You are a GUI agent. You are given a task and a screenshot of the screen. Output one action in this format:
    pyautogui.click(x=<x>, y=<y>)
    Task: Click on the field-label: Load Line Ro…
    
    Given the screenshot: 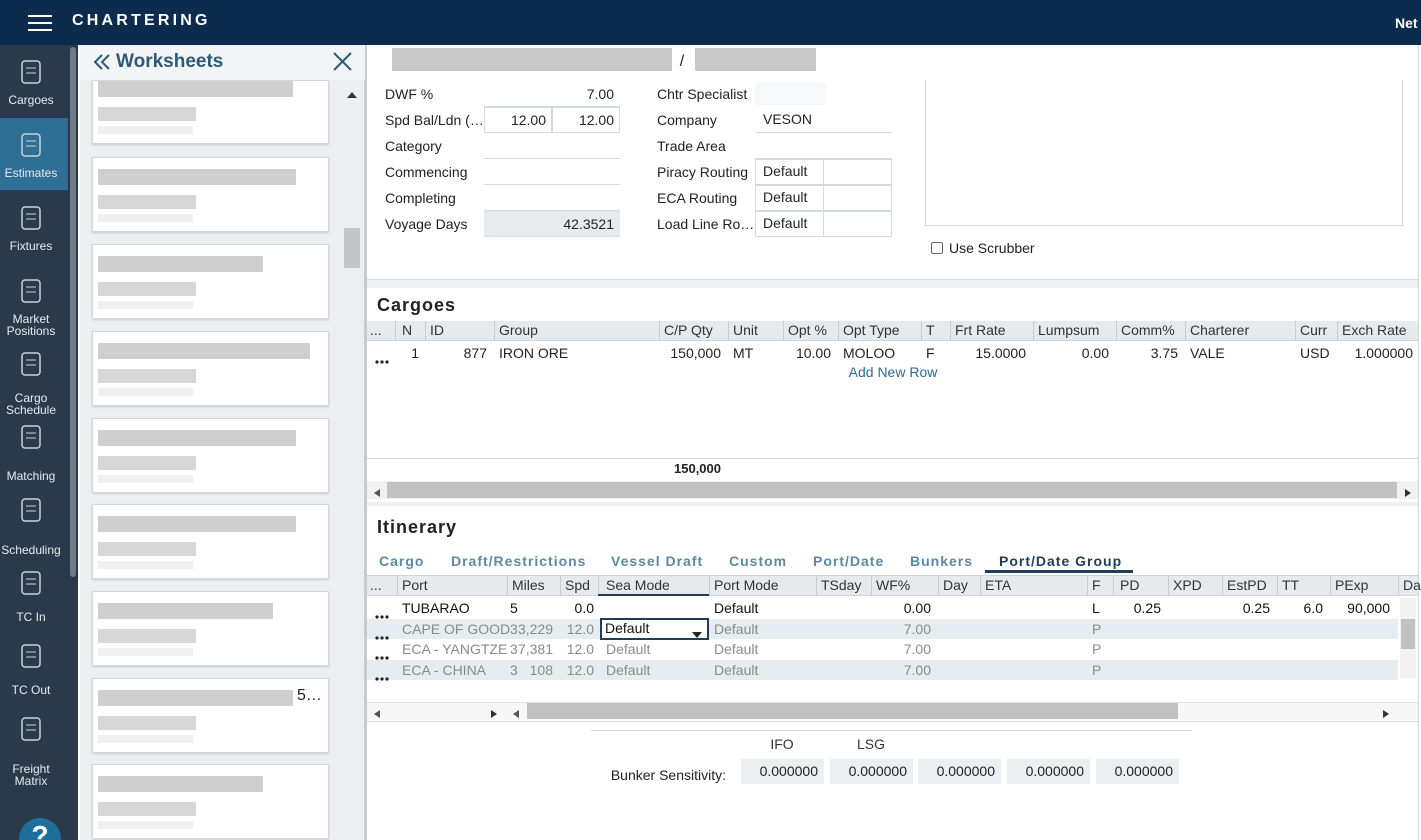 What is the action you would take?
    pyautogui.click(x=706, y=224)
    